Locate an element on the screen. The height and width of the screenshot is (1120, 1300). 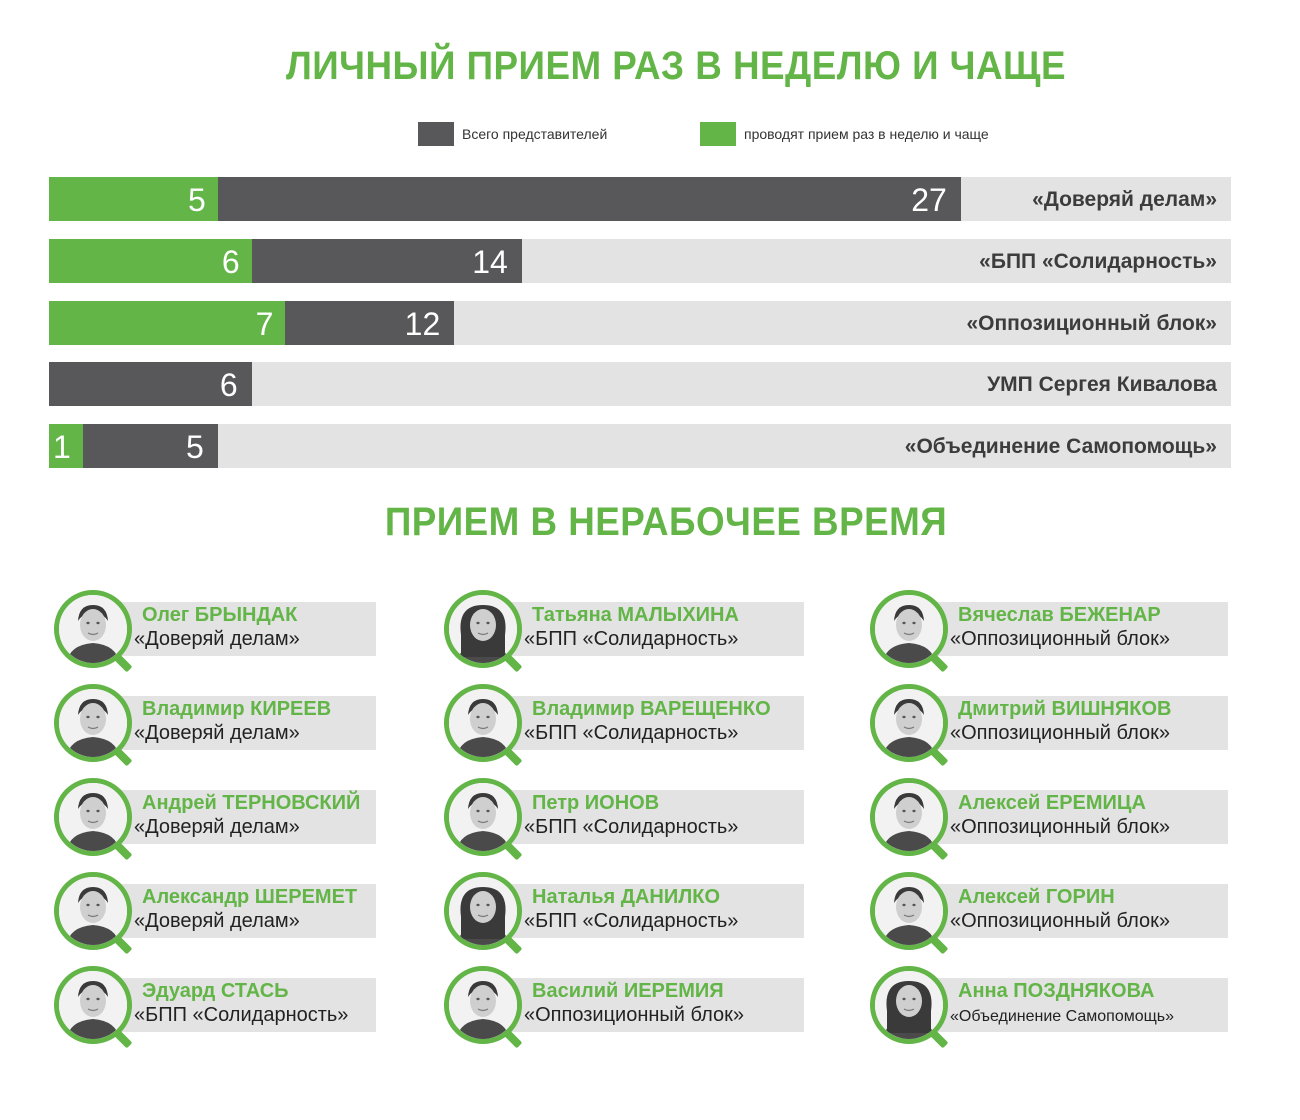
person-card: Вячеслав БЕЖЕНАР «Оппозиционный блок» is located at coordinates (1047, 632).